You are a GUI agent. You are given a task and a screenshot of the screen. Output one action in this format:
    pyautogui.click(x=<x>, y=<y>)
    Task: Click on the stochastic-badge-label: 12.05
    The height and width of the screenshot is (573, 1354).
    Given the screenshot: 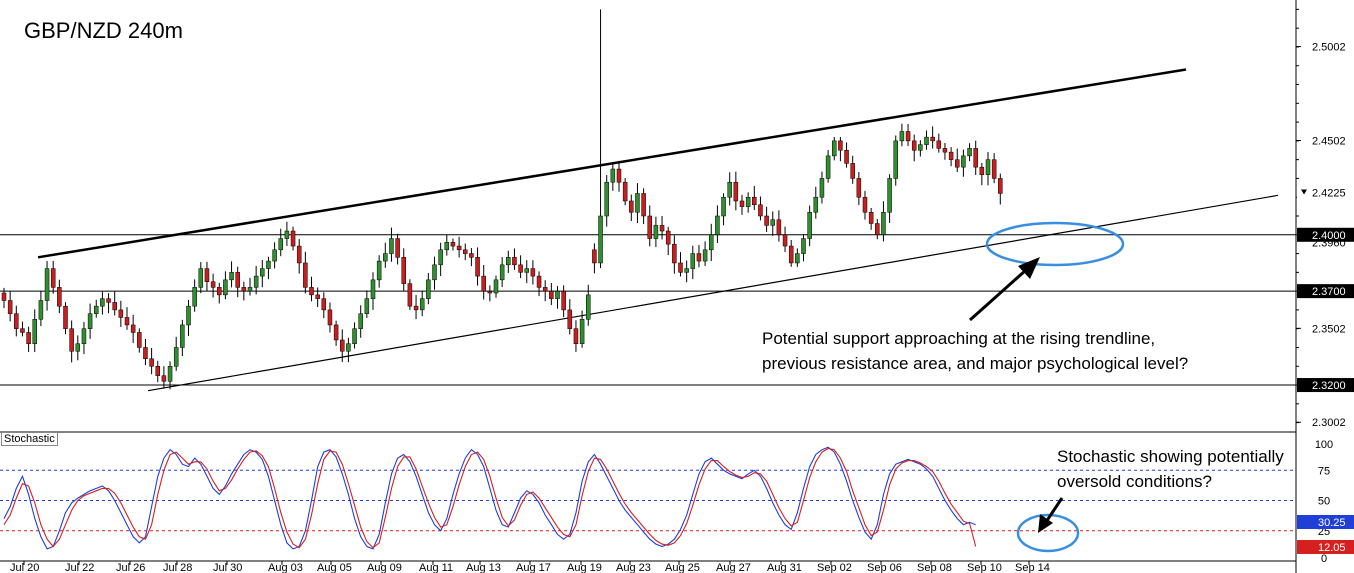 What is the action you would take?
    pyautogui.click(x=1332, y=548)
    